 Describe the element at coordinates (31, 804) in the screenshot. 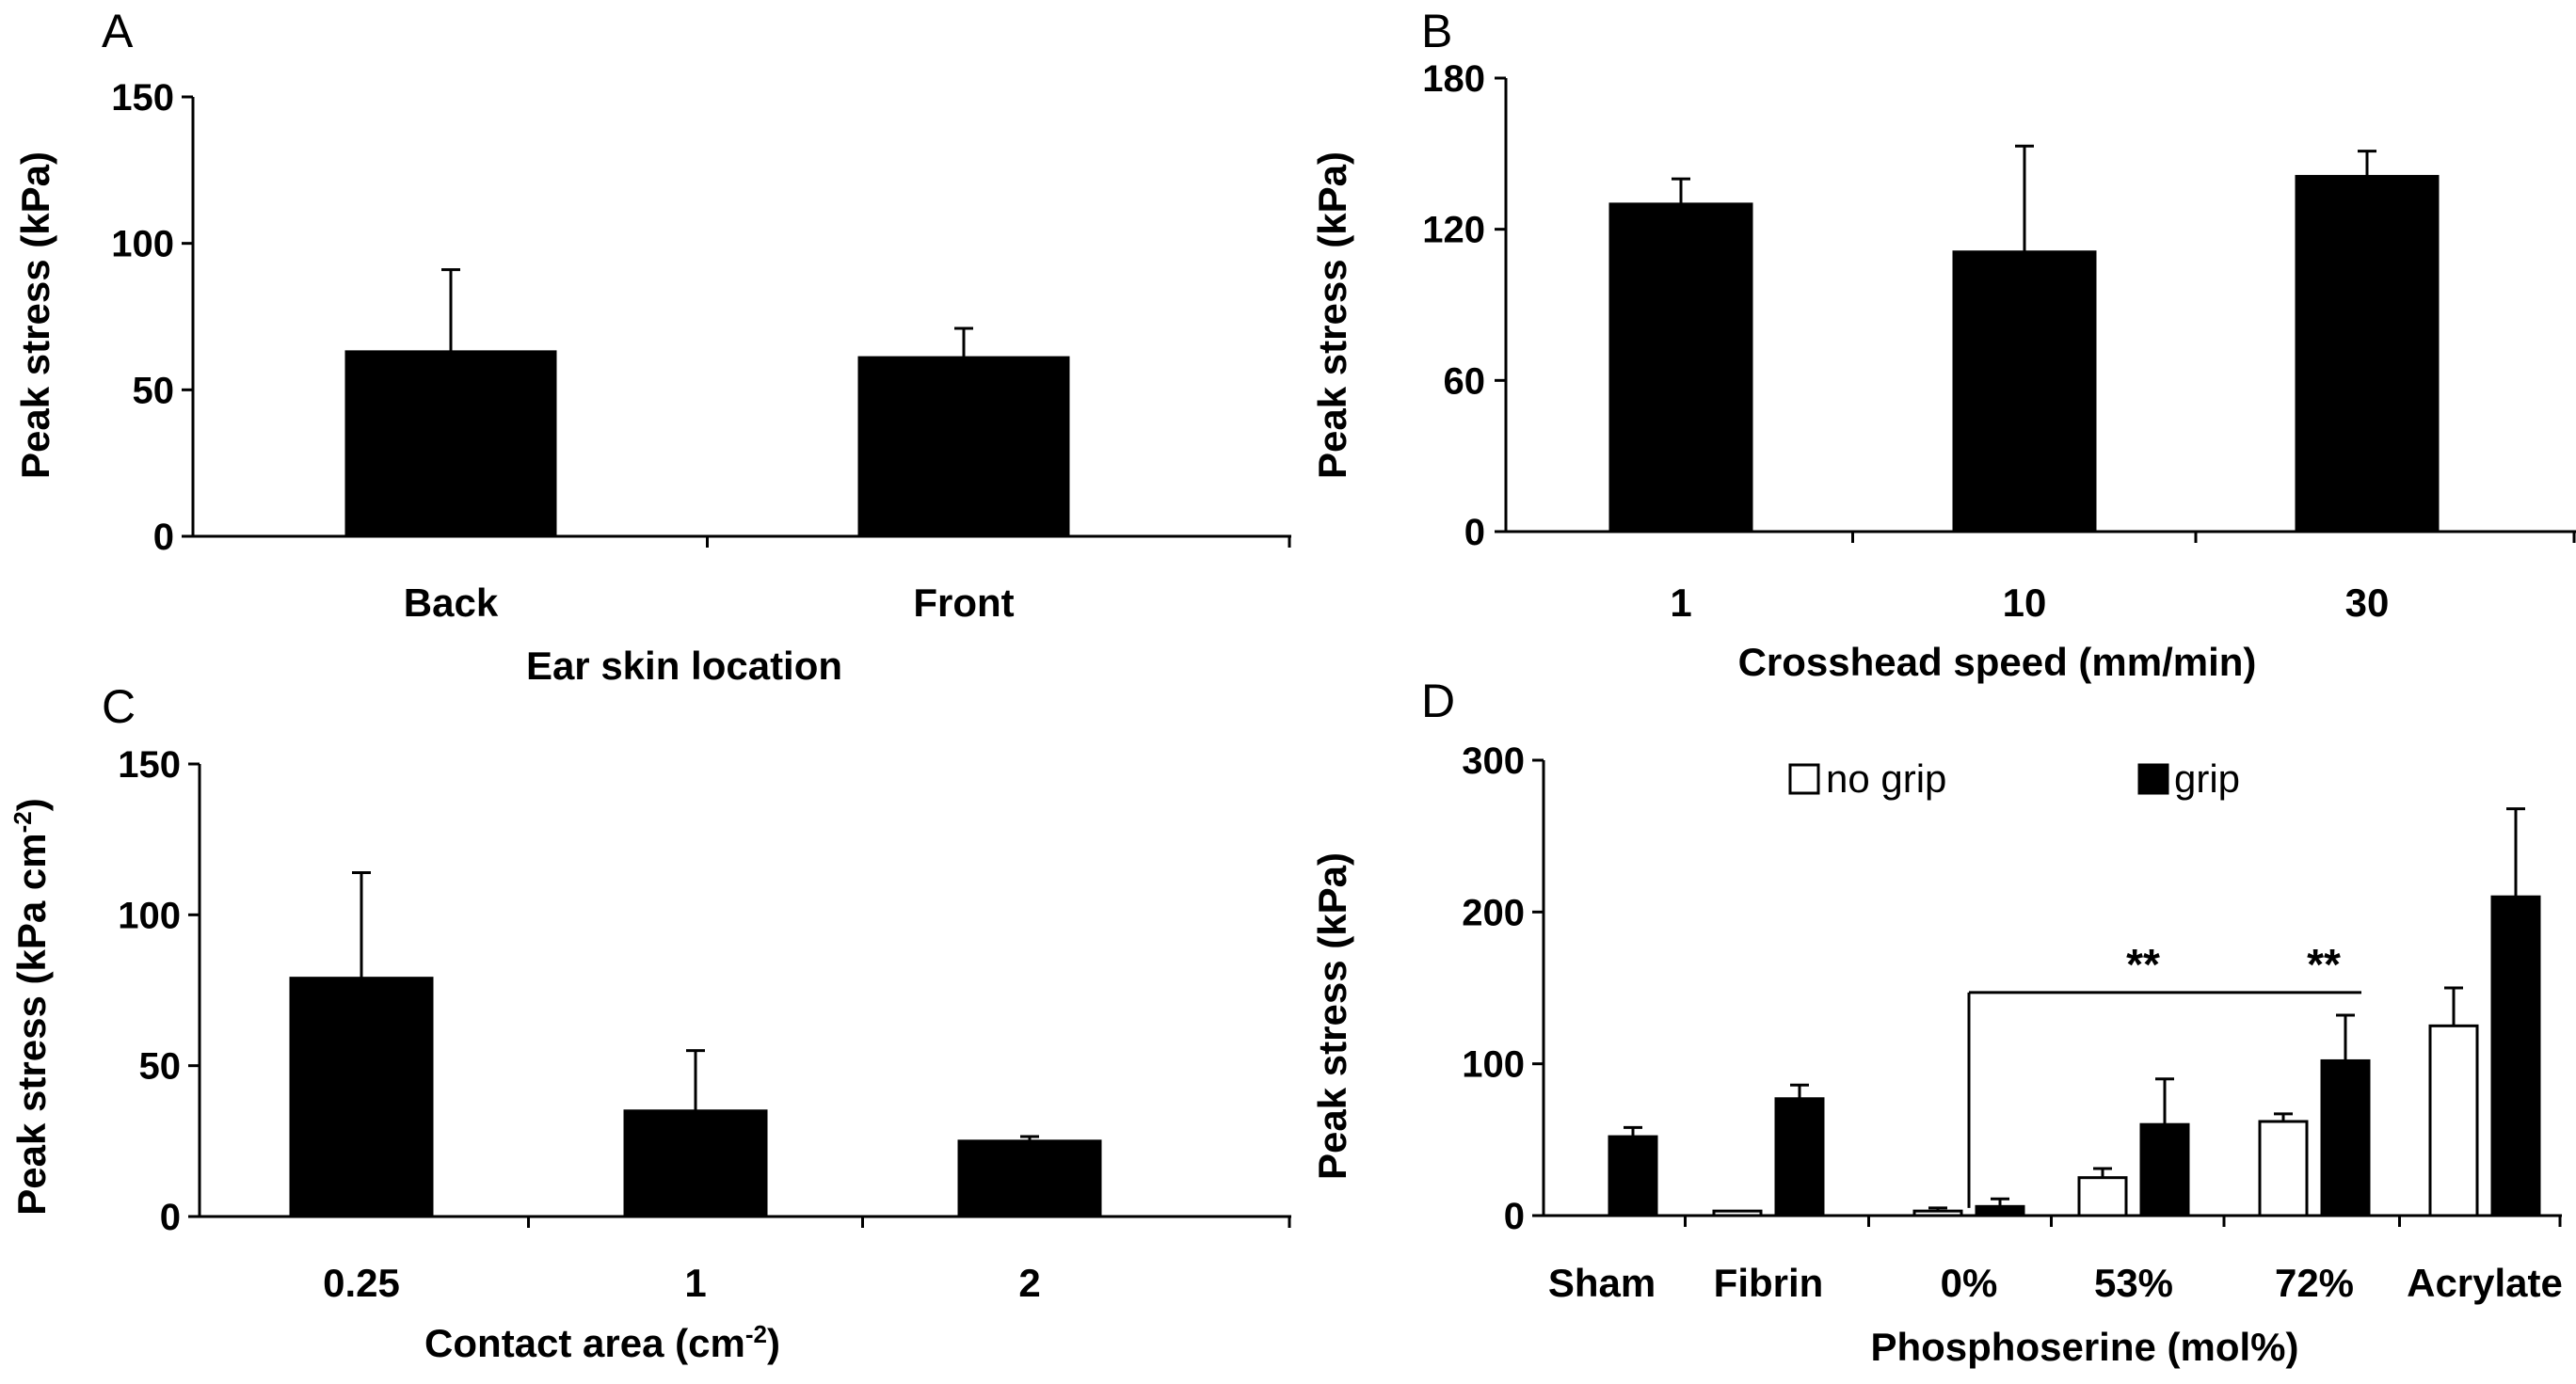

I see `panel-c-y-axis-title-end: )` at that location.